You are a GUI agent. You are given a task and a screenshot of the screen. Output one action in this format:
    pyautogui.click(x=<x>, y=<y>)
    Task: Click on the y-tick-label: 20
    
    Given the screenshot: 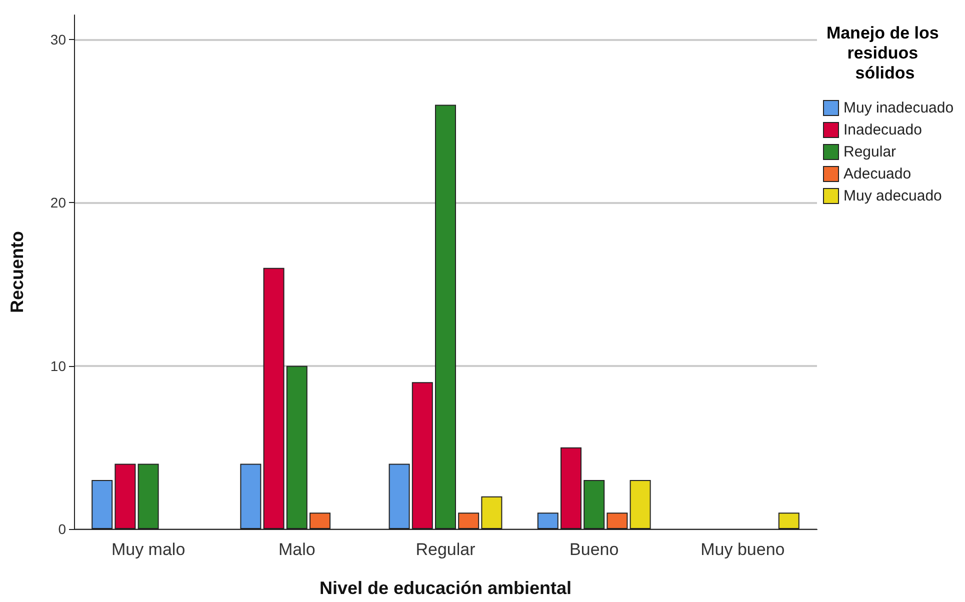 What is the action you would take?
    pyautogui.click(x=58, y=202)
    